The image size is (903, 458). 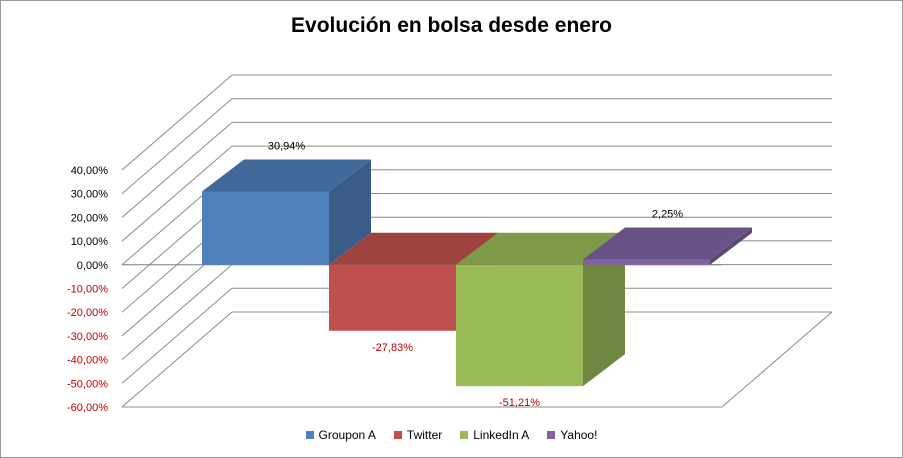 What do you see at coordinates (519, 403) in the screenshot?
I see `data-label: -51,21%` at bounding box center [519, 403].